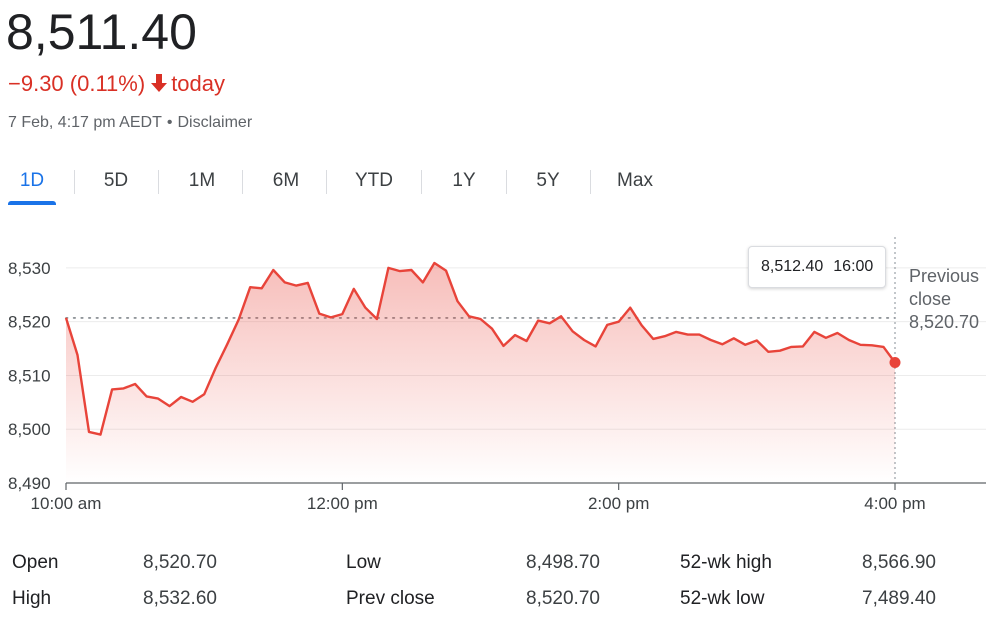  Describe the element at coordinates (29, 322) in the screenshot. I see `y-tick-label: 8,520` at that location.